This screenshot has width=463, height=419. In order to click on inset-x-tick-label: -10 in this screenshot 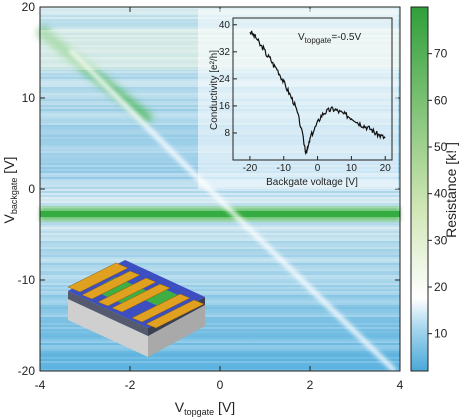, I will do `click(284, 168)`.